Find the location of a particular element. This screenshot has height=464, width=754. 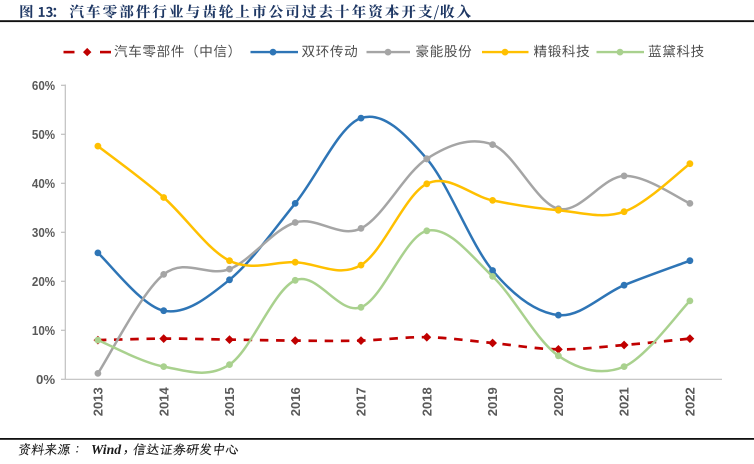

svg-text: 2020 is located at coordinates (558, 401).